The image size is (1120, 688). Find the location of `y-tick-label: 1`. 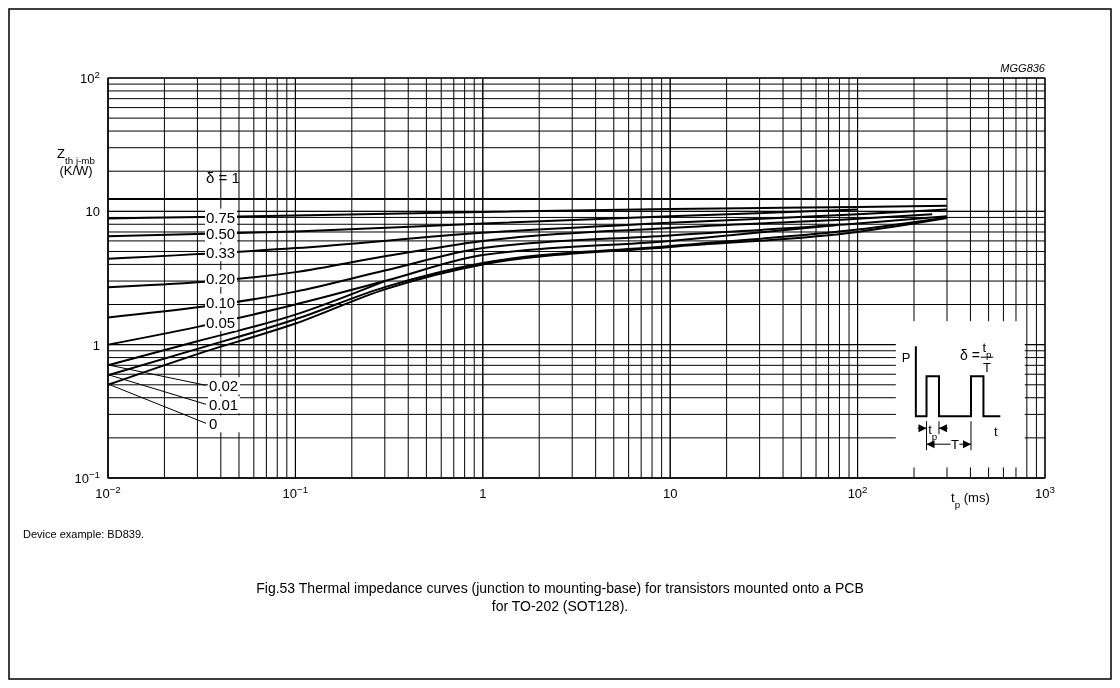

y-tick-label: 1 is located at coordinates (96, 345).